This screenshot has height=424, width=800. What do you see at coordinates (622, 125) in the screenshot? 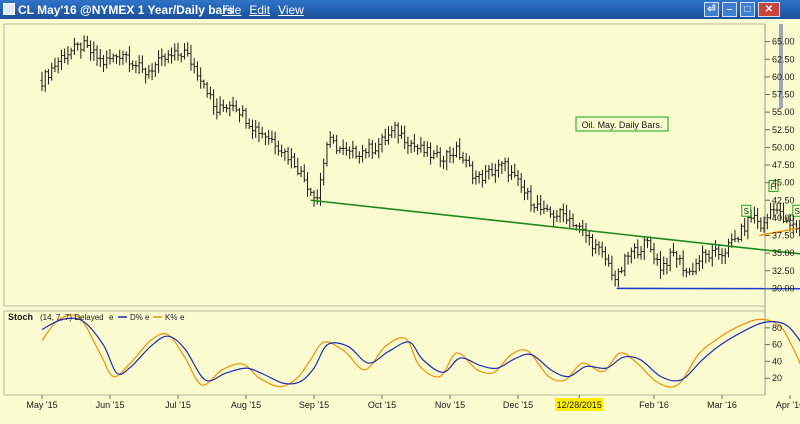
I see `annotation-text: Oil. May. Daily Bars.` at bounding box center [622, 125].